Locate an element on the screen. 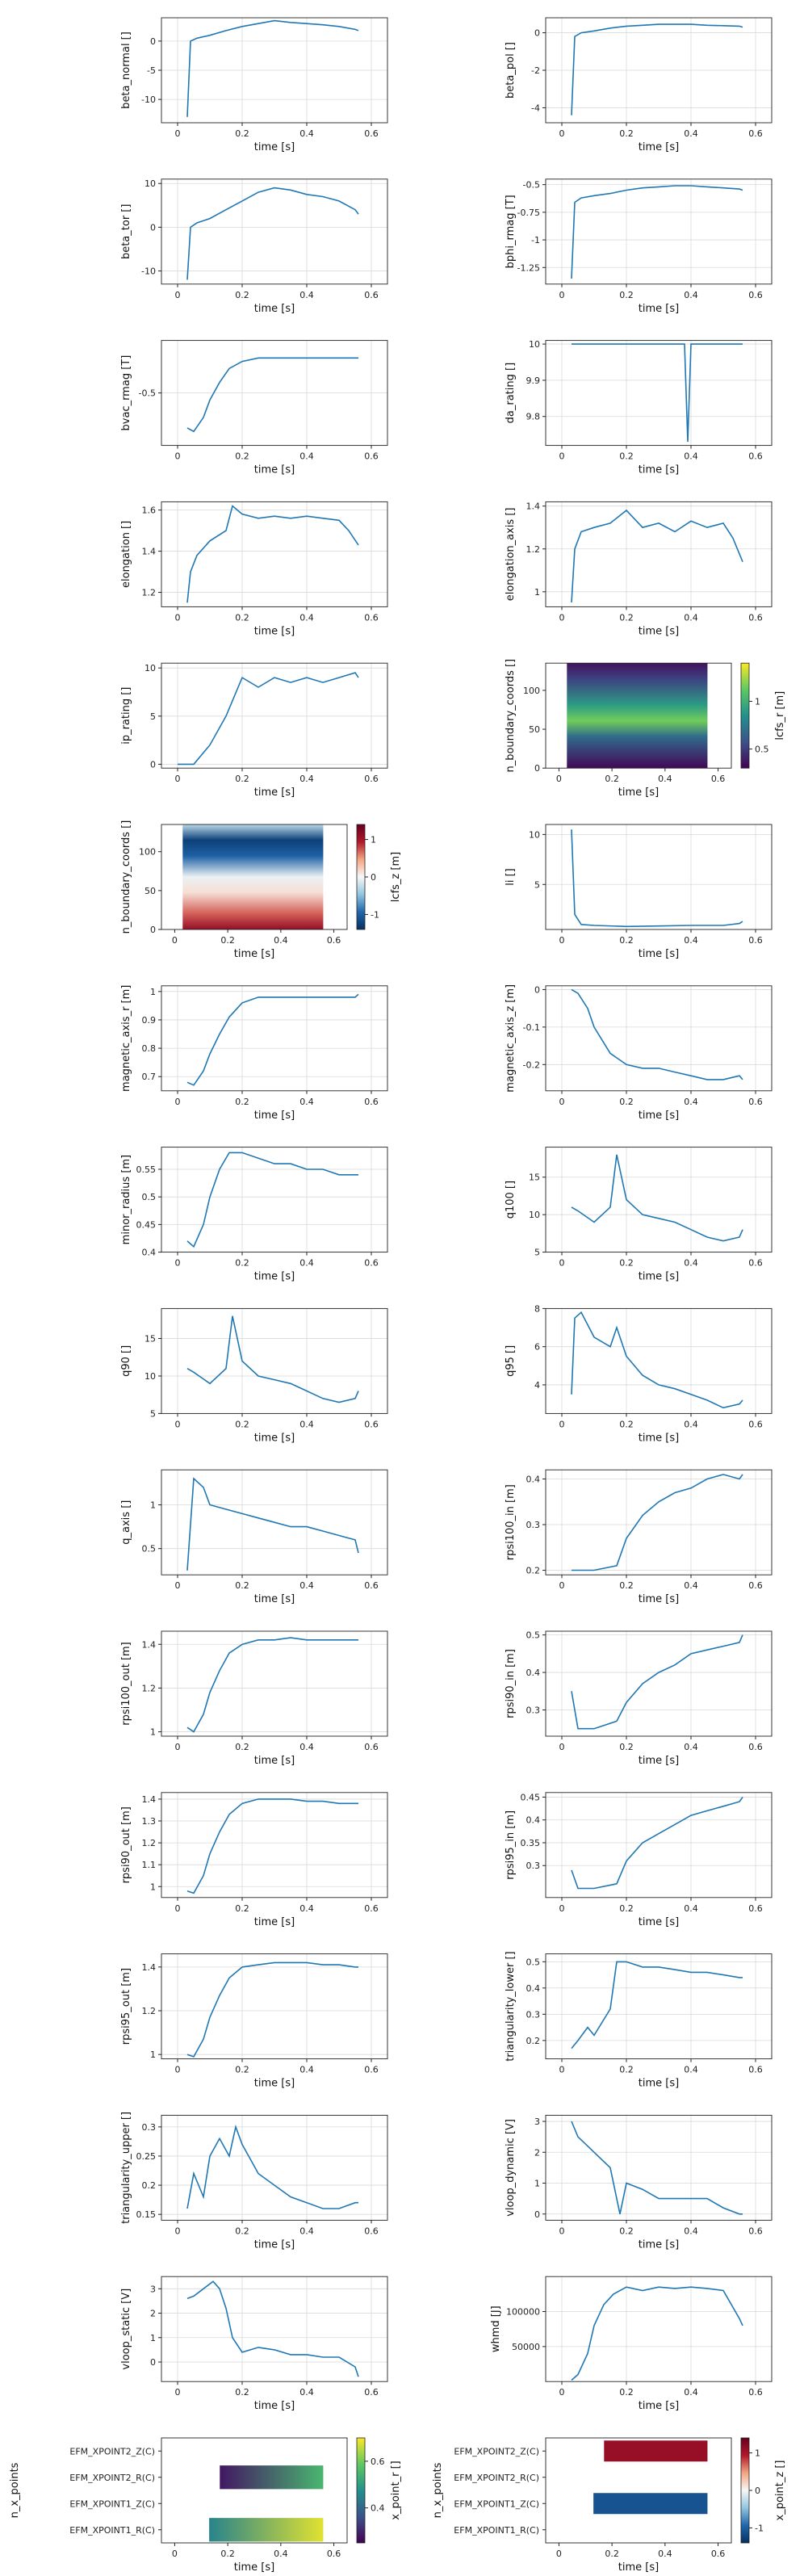  y-tick-label: 8 is located at coordinates (537, 1308).